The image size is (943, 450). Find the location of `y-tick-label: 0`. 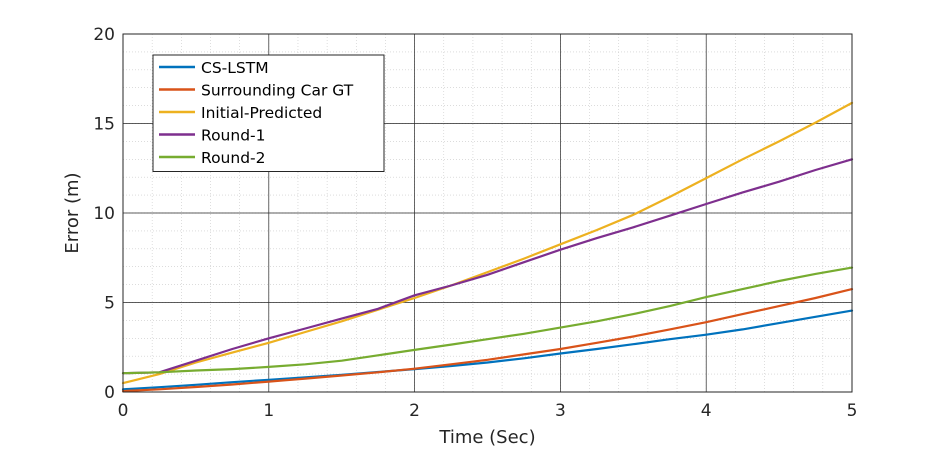

y-tick-label: 0 is located at coordinates (109, 393).